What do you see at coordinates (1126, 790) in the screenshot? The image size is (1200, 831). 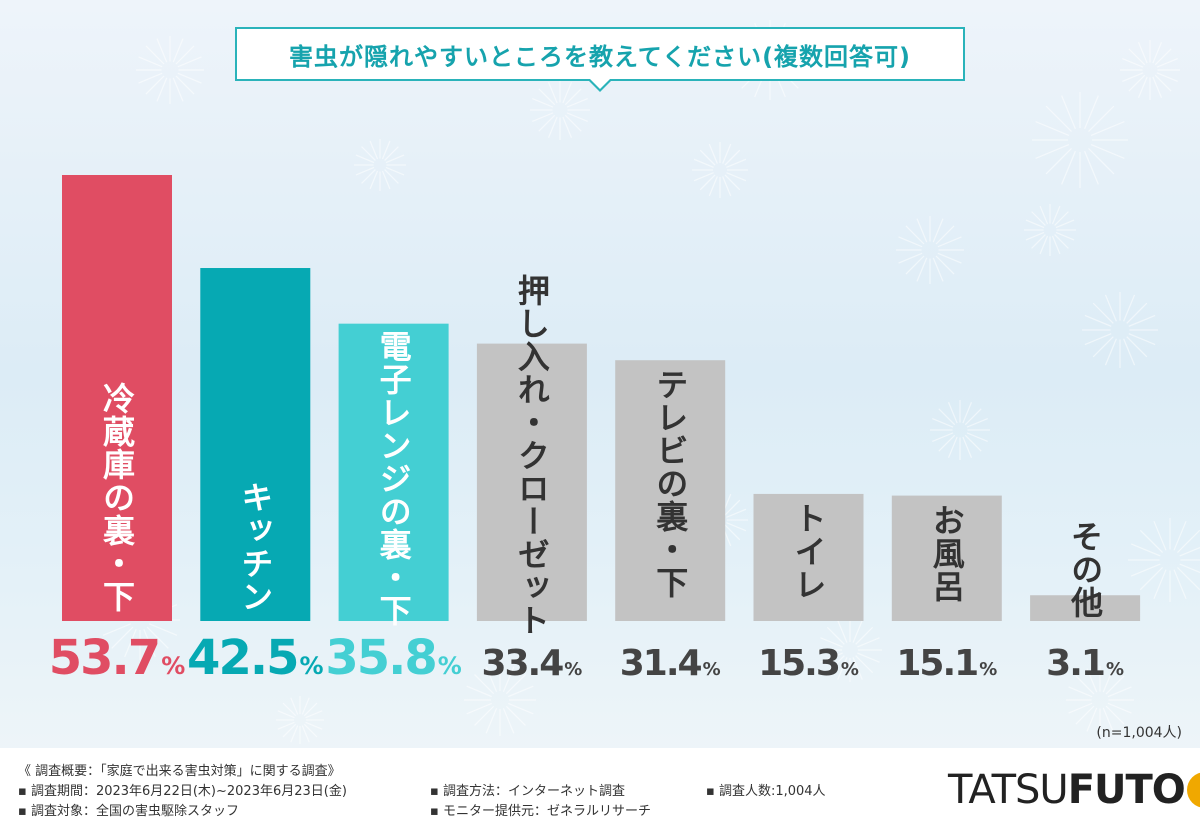 I see `logo-text-futo: FUTO` at bounding box center [1126, 790].